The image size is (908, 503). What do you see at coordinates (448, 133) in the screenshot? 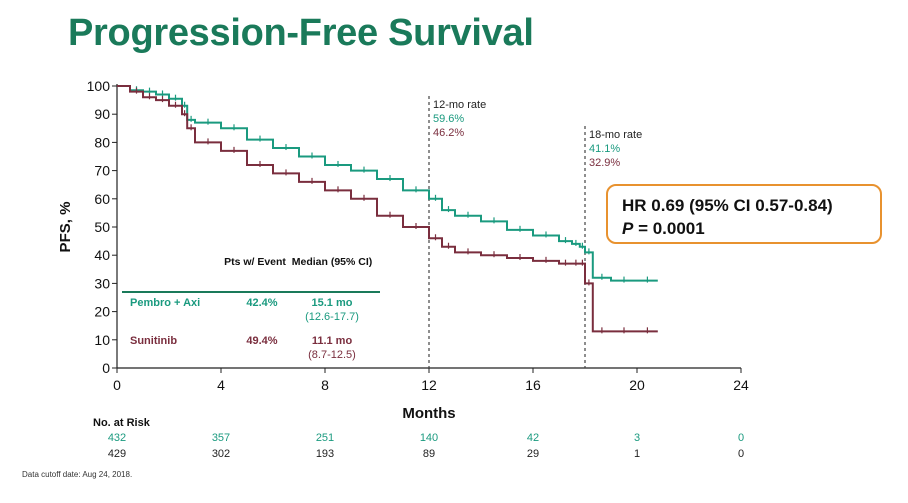
I see `reference-rate-sunitinib: 46.2%` at bounding box center [448, 133].